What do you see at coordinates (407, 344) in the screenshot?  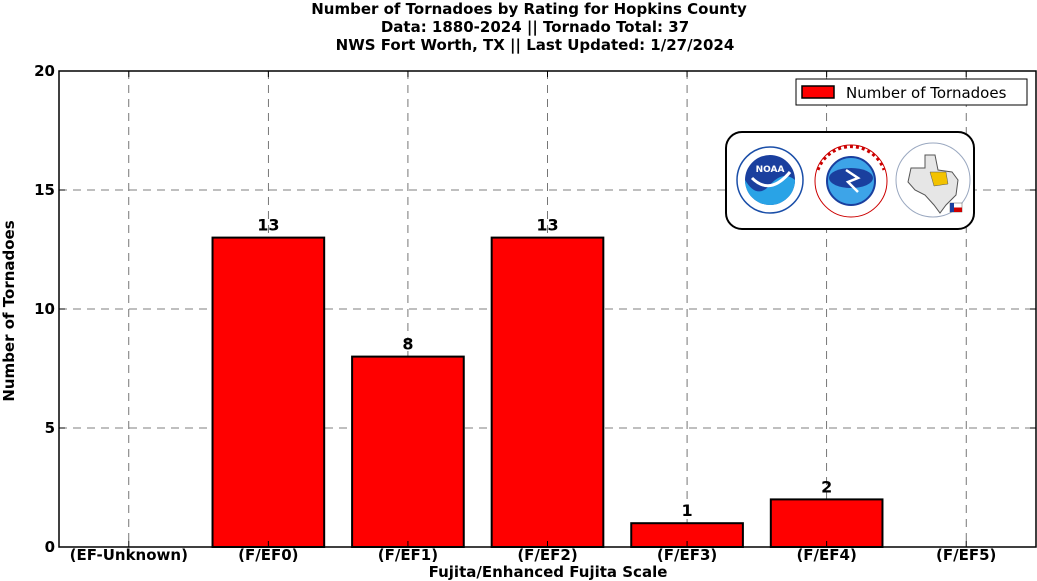 I see `data-label: 8` at bounding box center [407, 344].